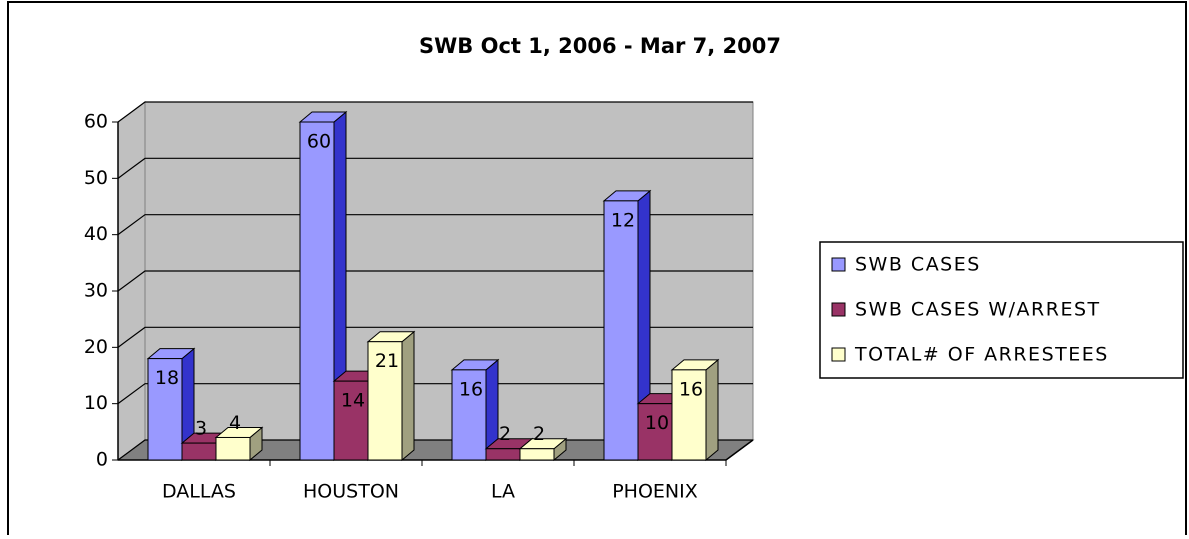 This screenshot has height=539, width=1189. Describe the element at coordinates (319, 142) in the screenshot. I see `data-label: 60` at that location.